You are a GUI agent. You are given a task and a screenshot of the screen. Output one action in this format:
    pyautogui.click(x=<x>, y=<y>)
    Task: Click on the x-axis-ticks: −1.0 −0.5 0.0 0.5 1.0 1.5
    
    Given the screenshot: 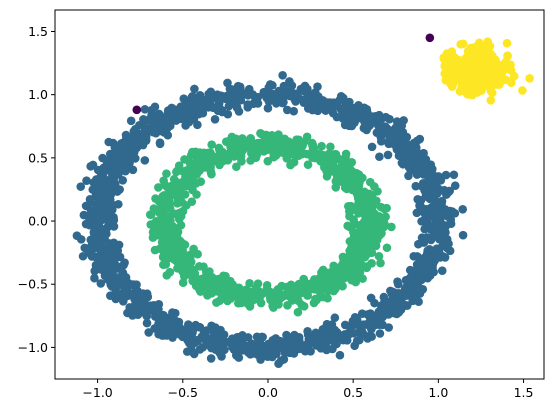 What is the action you would take?
    pyautogui.click(x=307, y=389)
    